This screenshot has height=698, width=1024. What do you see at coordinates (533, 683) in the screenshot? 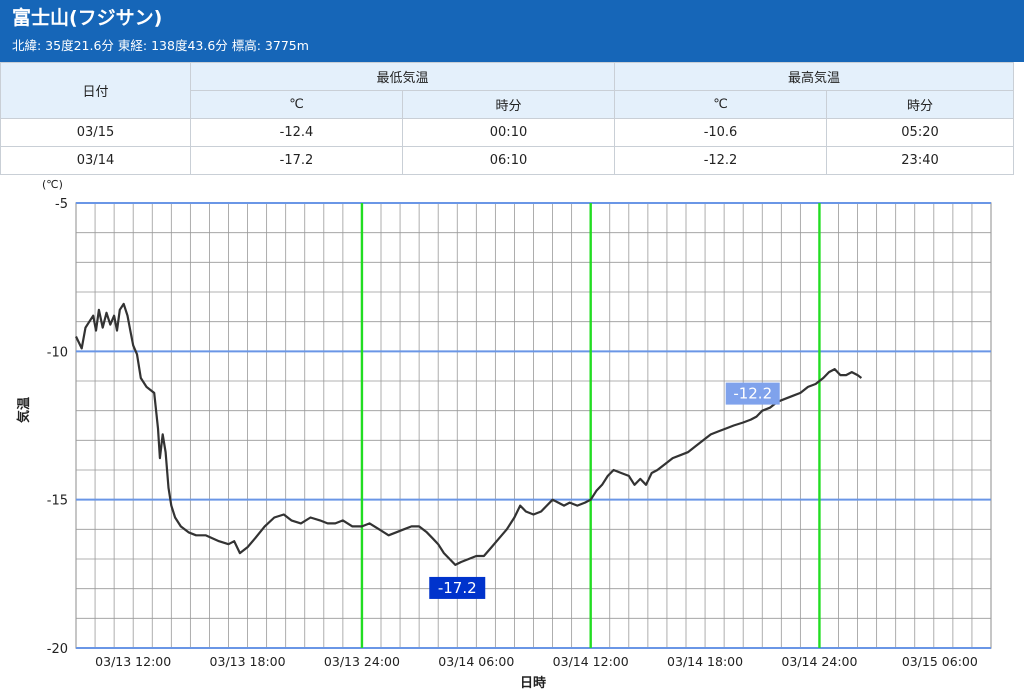
I see `x-axis-label: 日時` at bounding box center [533, 683].